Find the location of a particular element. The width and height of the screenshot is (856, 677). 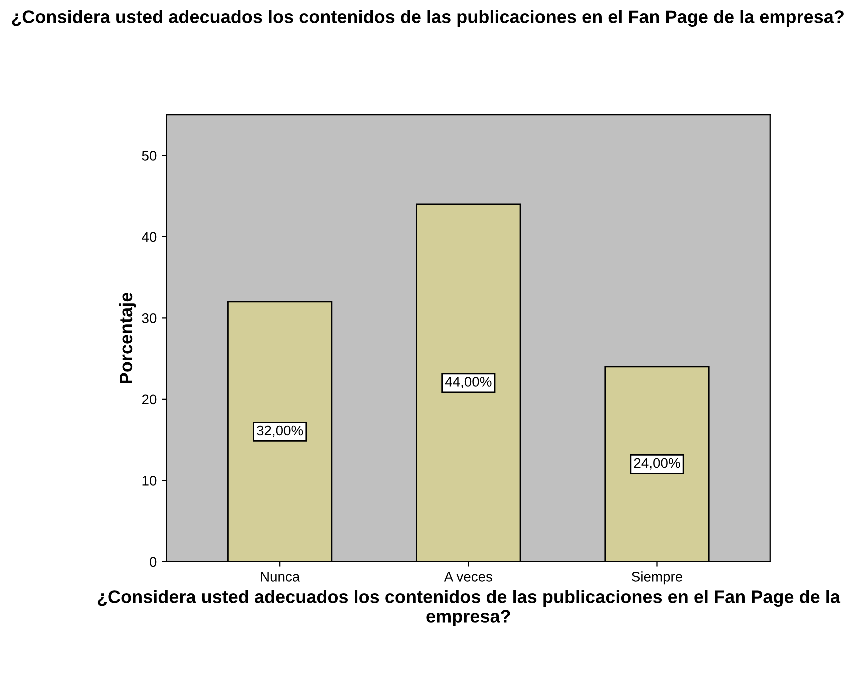

x-axis-title: ¿Considera usted adecuados los contenidos de las publicaciones en el Fan Page de la empresa? is located at coordinates (469, 608).